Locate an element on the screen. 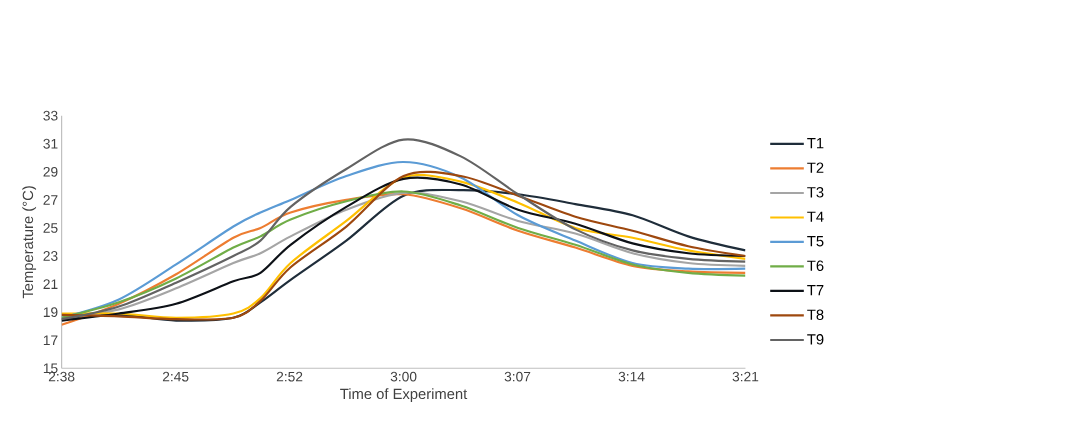 The image size is (1081, 421). y-tick-label: 19 is located at coordinates (50, 312).